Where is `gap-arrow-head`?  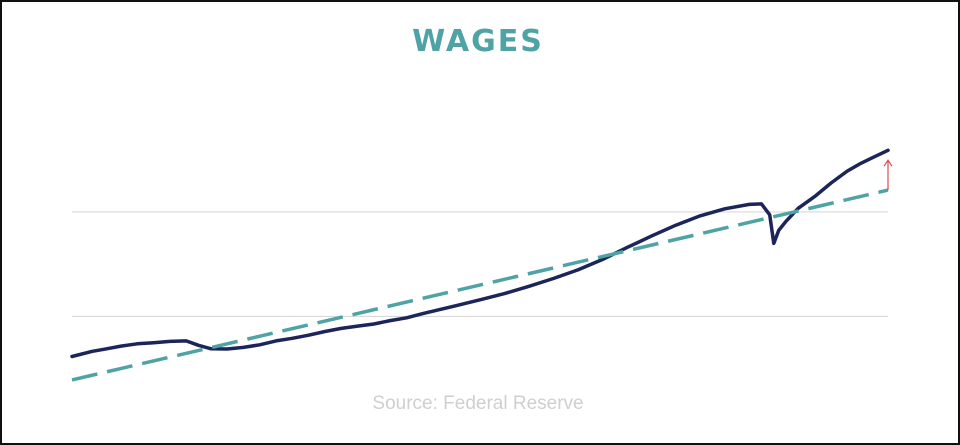
gap-arrow-head is located at coordinates (888, 163).